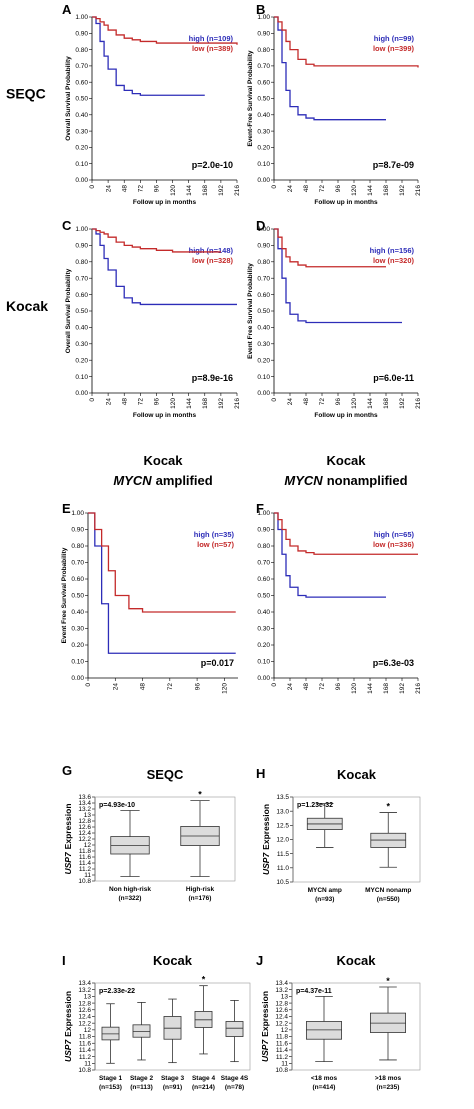 The width and height of the screenshot is (474, 1109). I want to click on y-tick-label: 11, so click(87, 1064).